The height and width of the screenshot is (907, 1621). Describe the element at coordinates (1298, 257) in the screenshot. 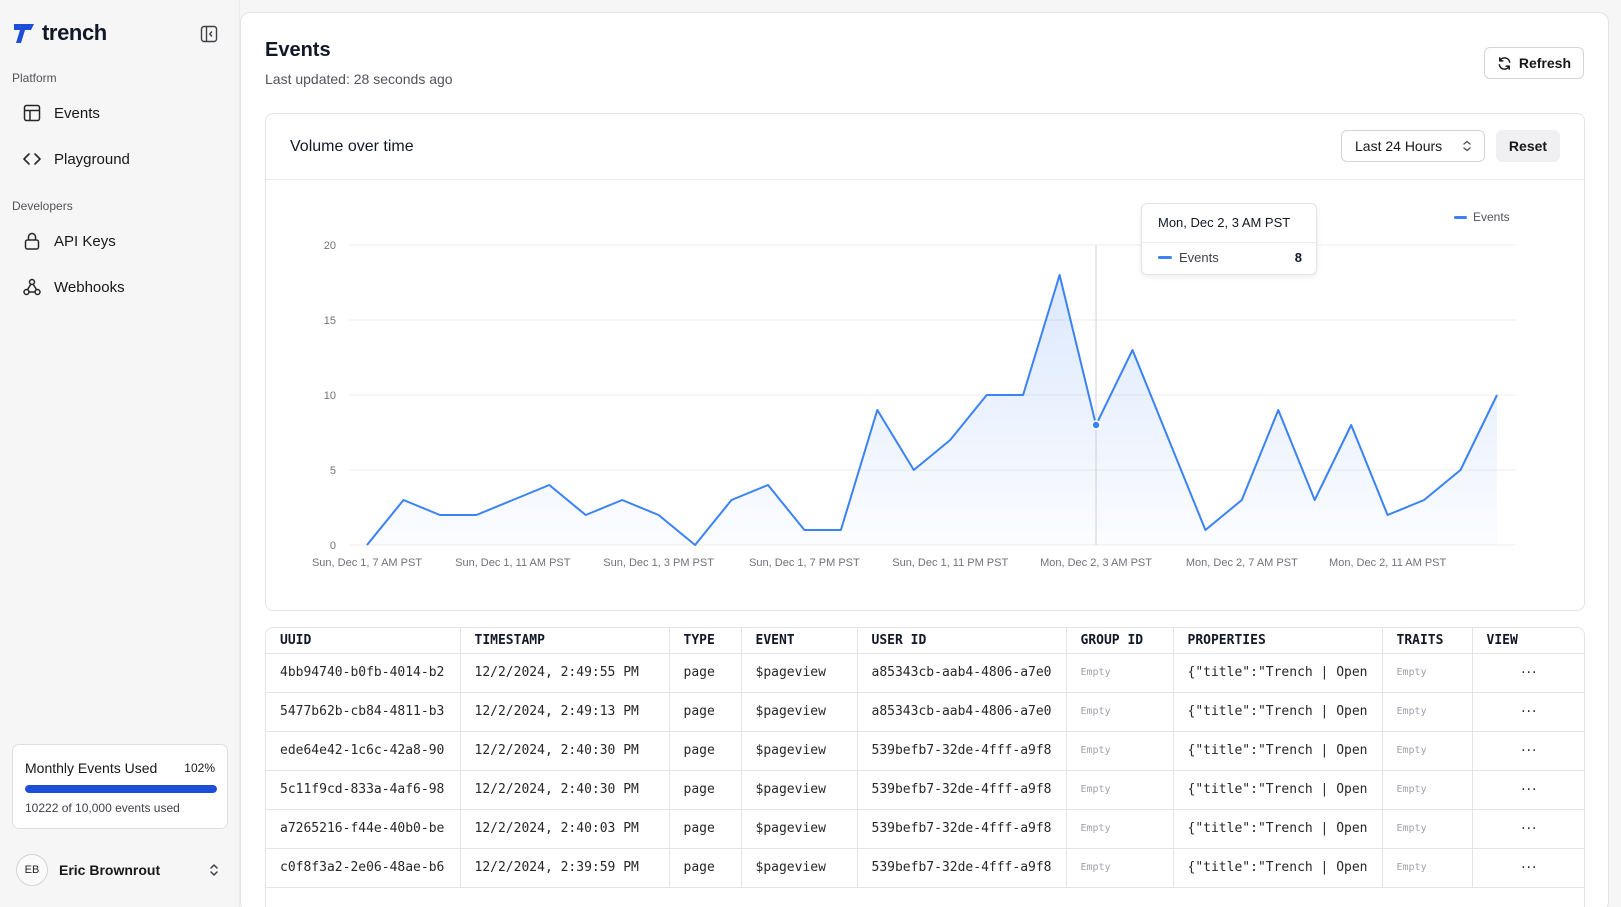

I see `tooltip-value: 8` at that location.